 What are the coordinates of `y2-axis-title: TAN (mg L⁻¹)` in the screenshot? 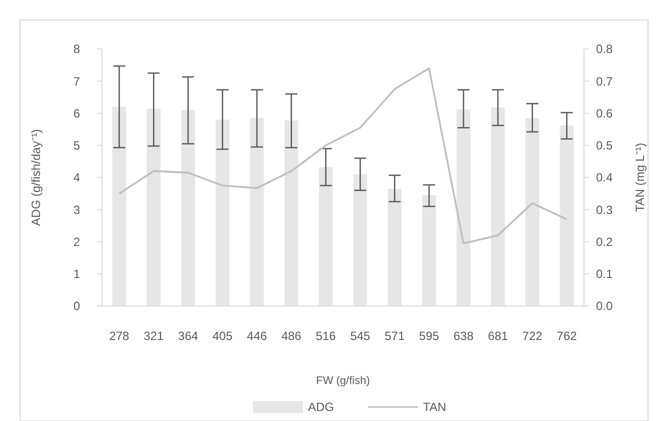 It's located at (640, 177).